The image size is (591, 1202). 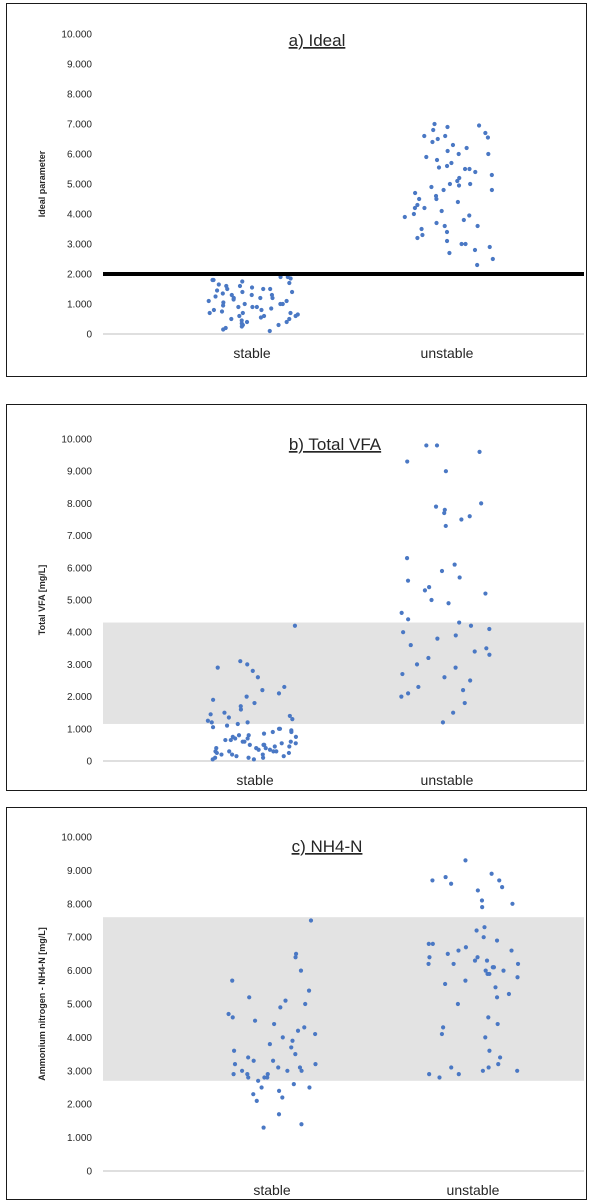 What do you see at coordinates (79, 305) in the screenshot?
I see `y-tick-label: 1.000` at bounding box center [79, 305].